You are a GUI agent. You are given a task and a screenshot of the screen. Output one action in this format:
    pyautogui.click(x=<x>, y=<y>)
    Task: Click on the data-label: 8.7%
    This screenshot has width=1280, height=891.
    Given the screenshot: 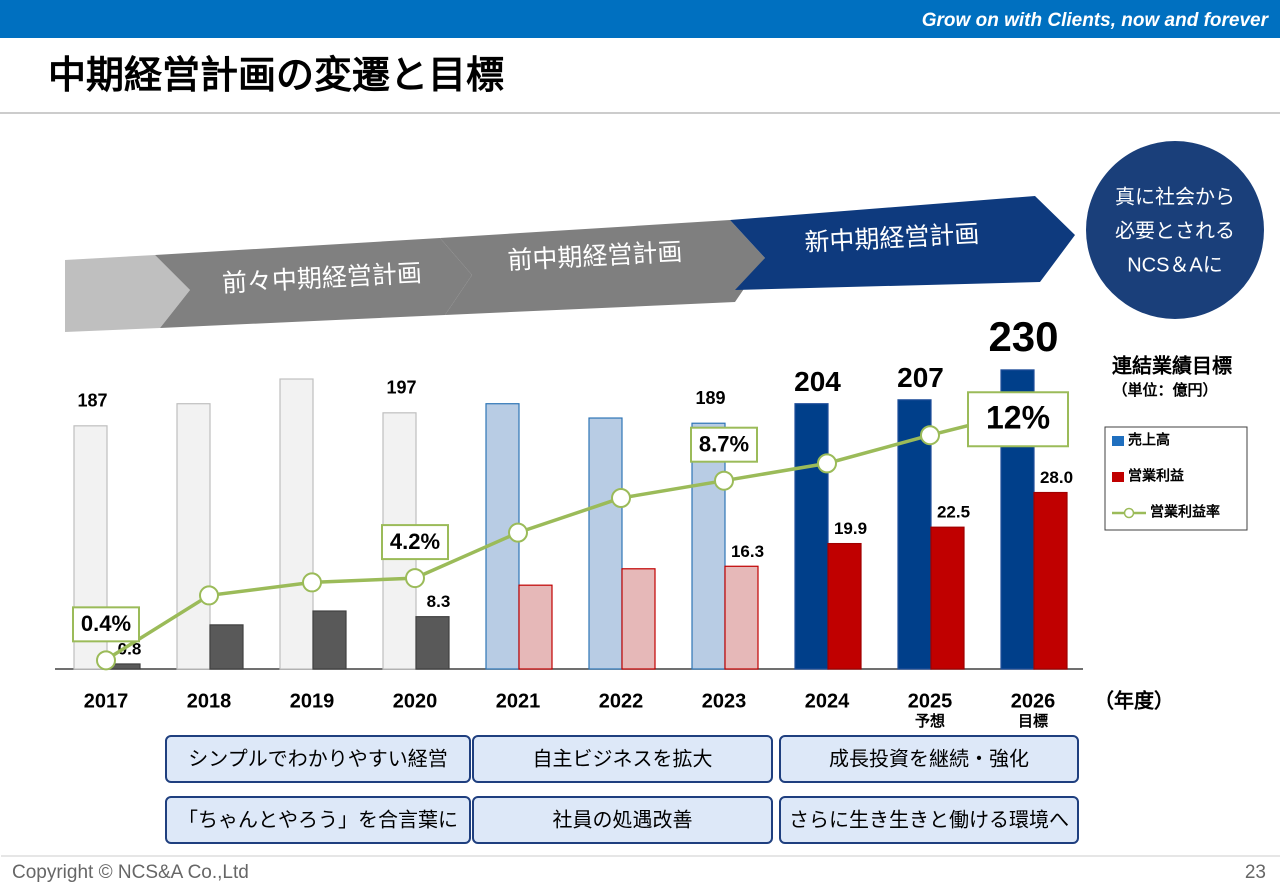 What is the action you would take?
    pyautogui.click(x=724, y=444)
    